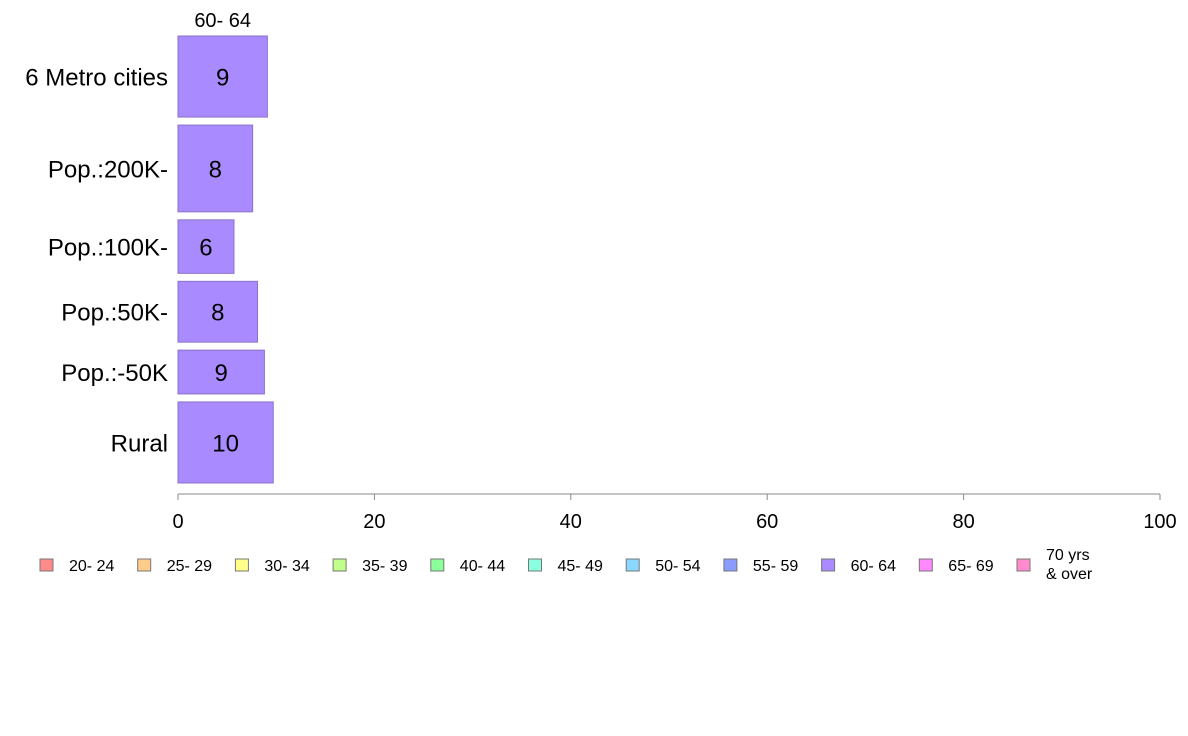 This screenshot has width=1188, height=736. I want to click on x-tick-label: 60, so click(767, 522).